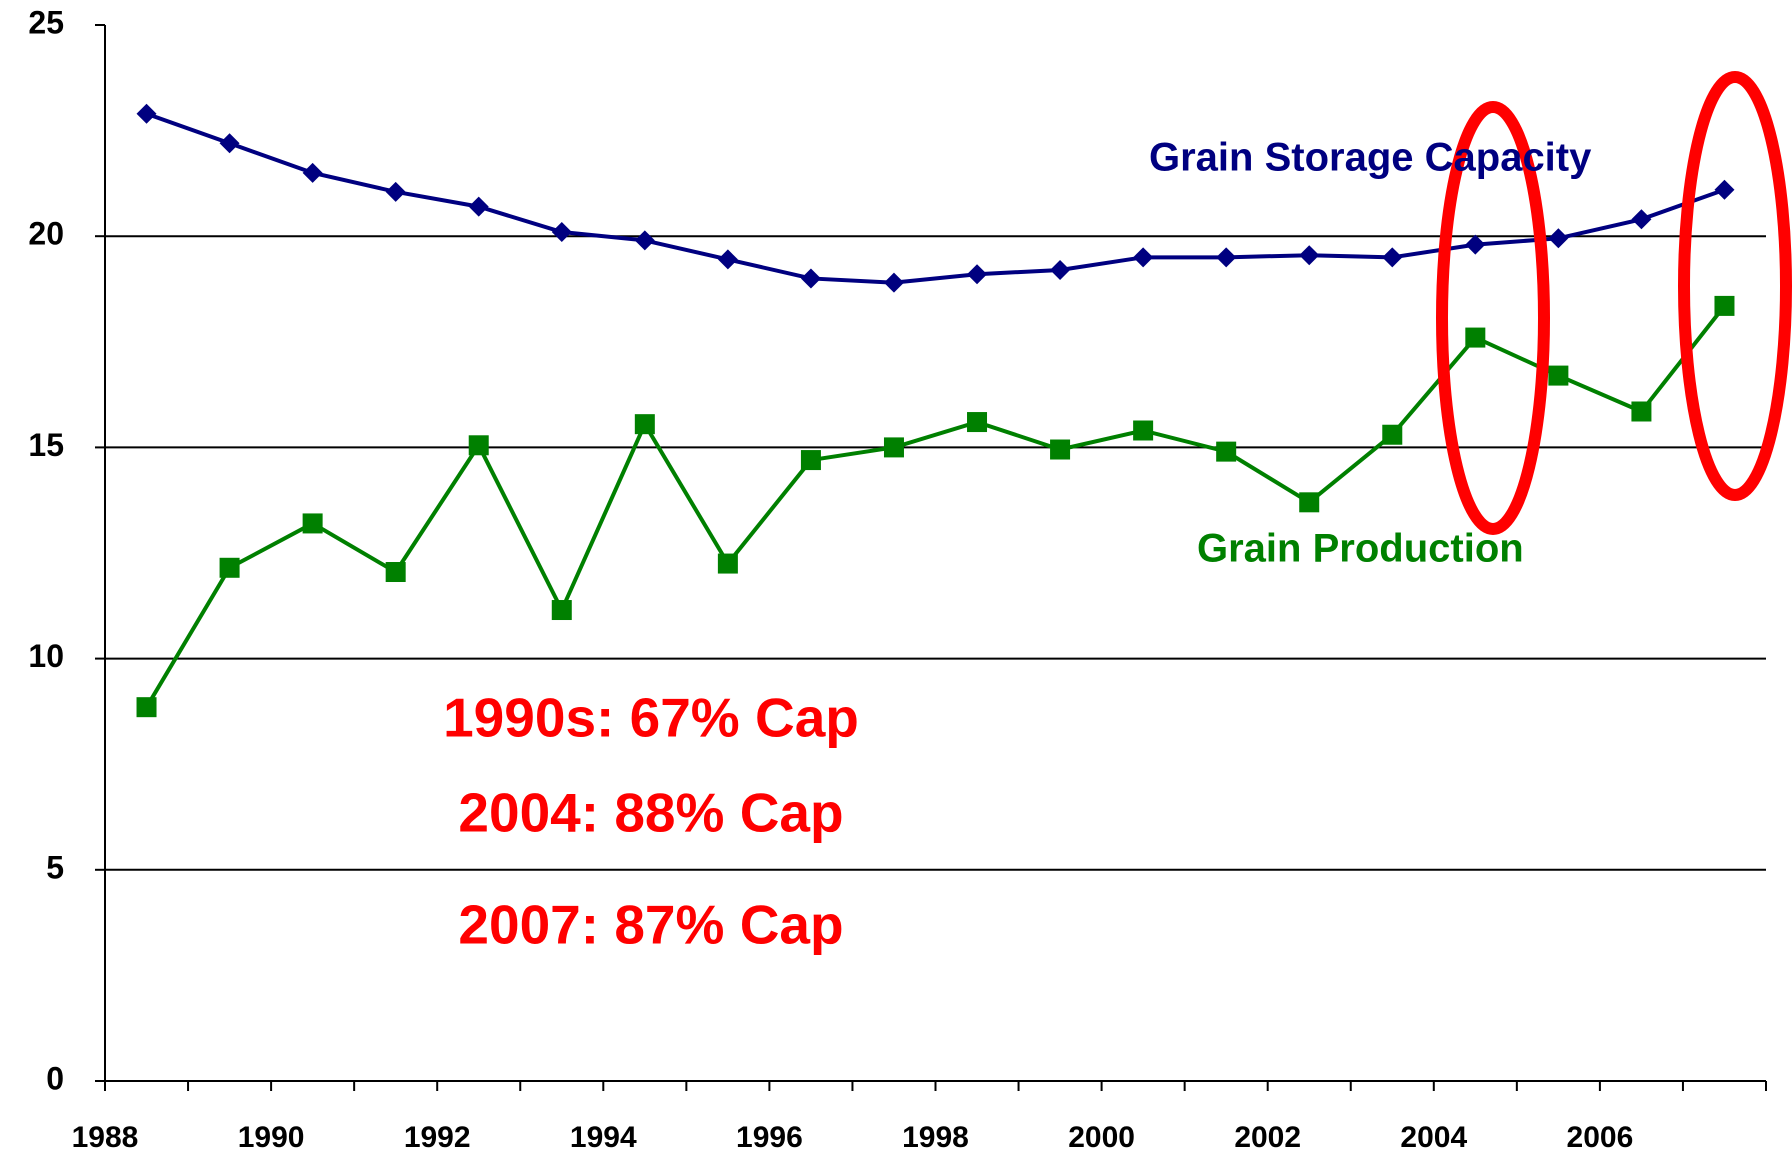 The width and height of the screenshot is (1792, 1157). Describe the element at coordinates (650, 925) in the screenshot. I see `annotation: 2007: 87% Cap` at that location.